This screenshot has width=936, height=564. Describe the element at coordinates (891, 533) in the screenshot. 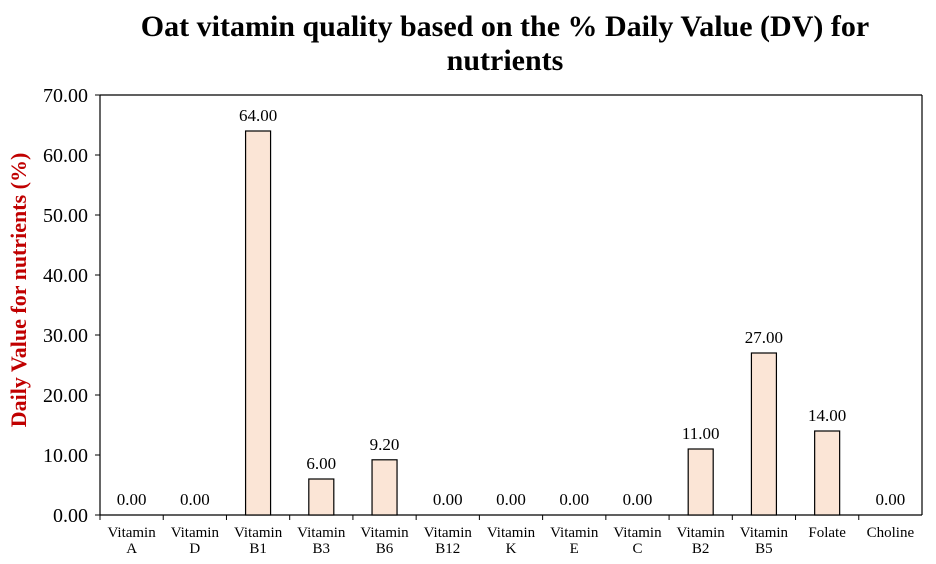

I see `x-tick-label: Choline` at that location.